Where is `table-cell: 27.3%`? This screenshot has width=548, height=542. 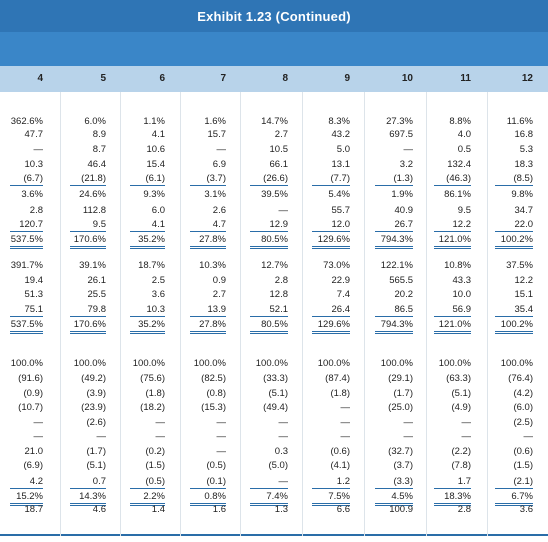
table-cell: 27.3% is located at coordinates (399, 121).